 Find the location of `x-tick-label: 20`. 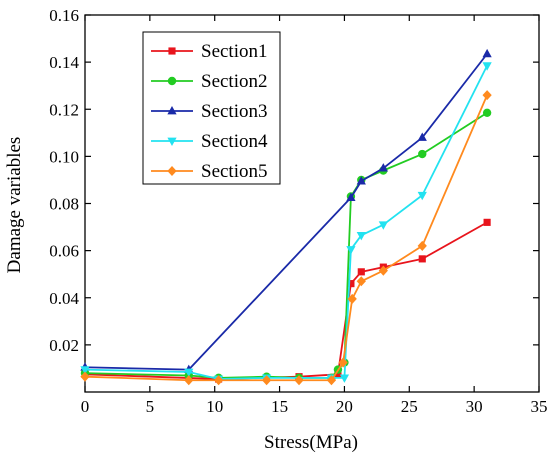

x-tick-label: 20 is located at coordinates (344, 406).